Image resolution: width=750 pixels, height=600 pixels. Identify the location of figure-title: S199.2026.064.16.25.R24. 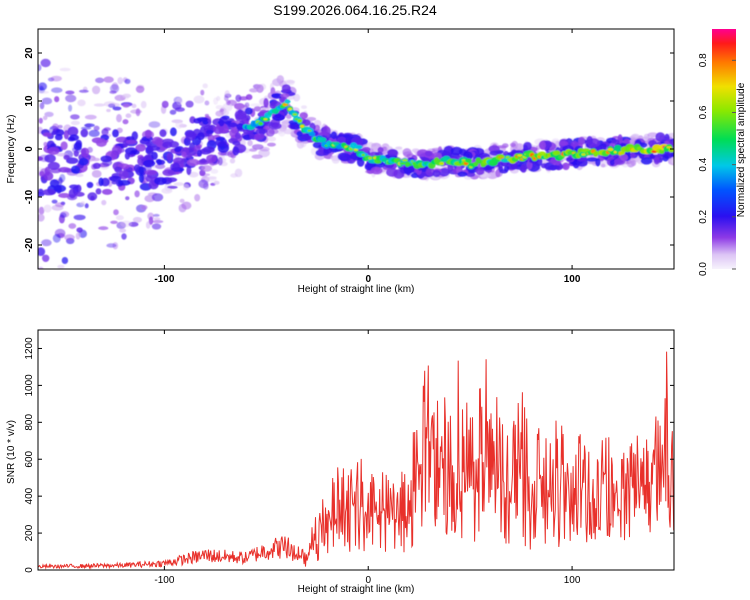
(355, 10).